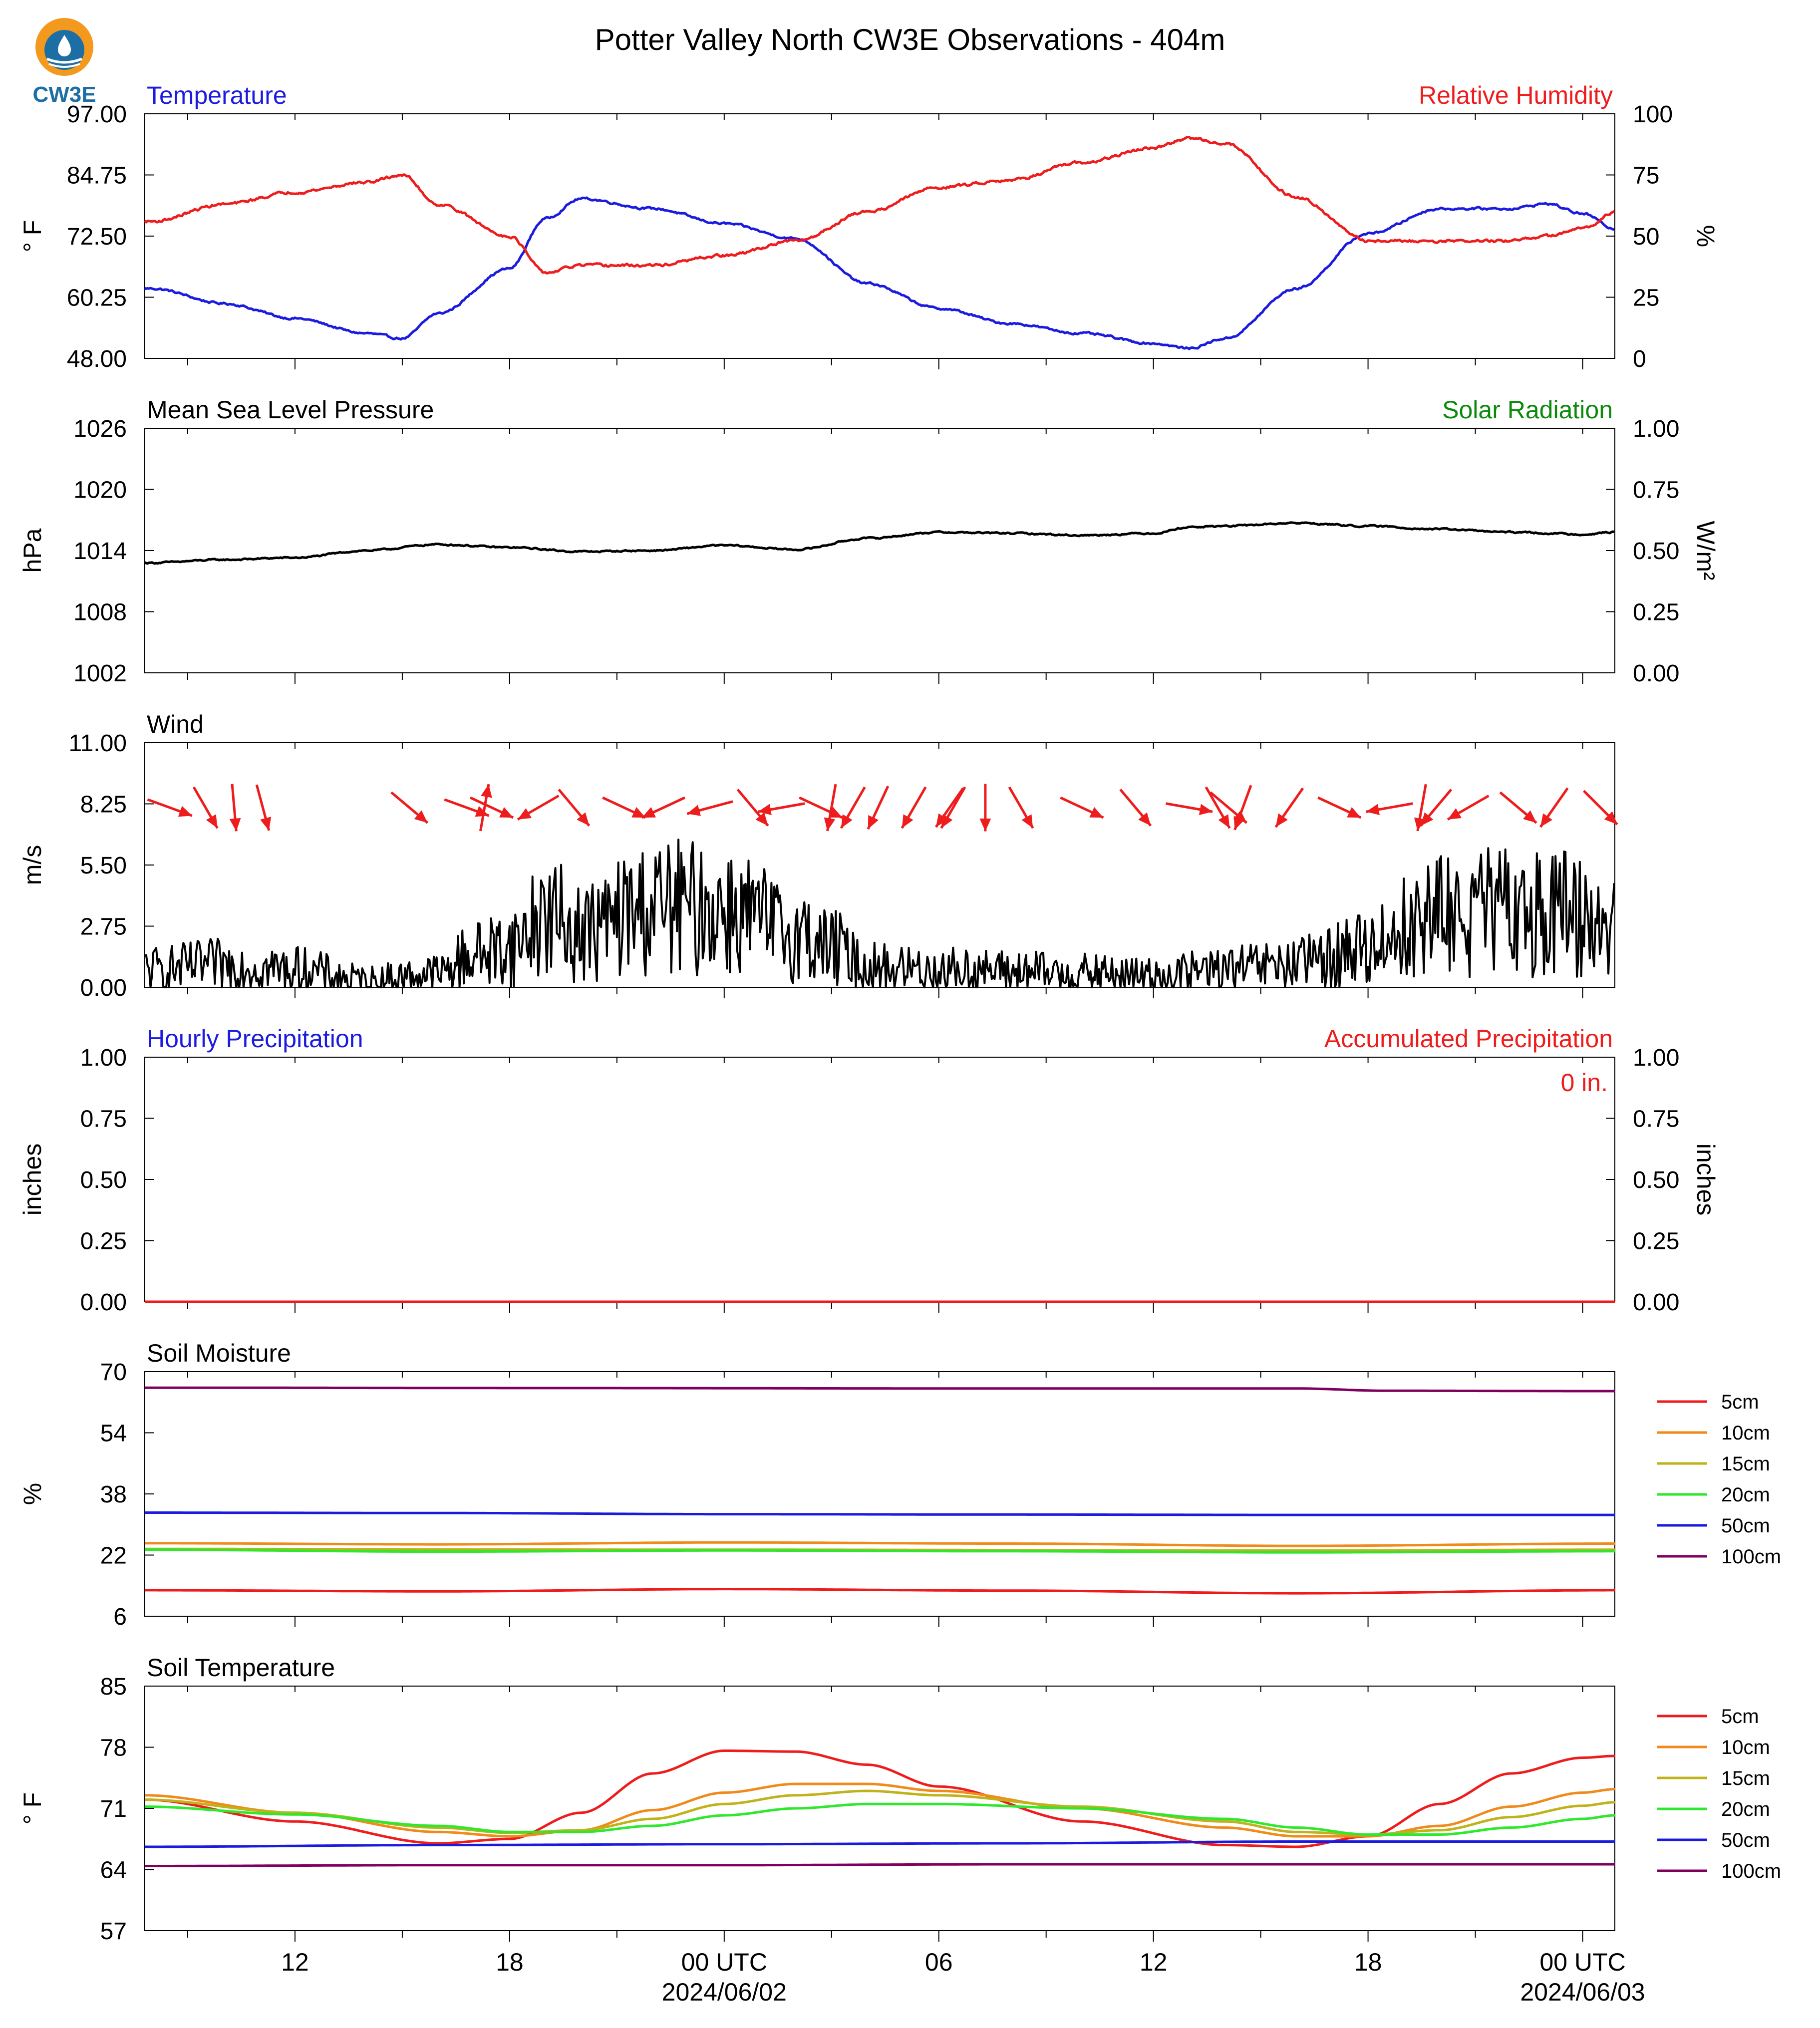 The width and height of the screenshot is (1820, 2028). I want to click on logo-text: CW3E, so click(64, 94).